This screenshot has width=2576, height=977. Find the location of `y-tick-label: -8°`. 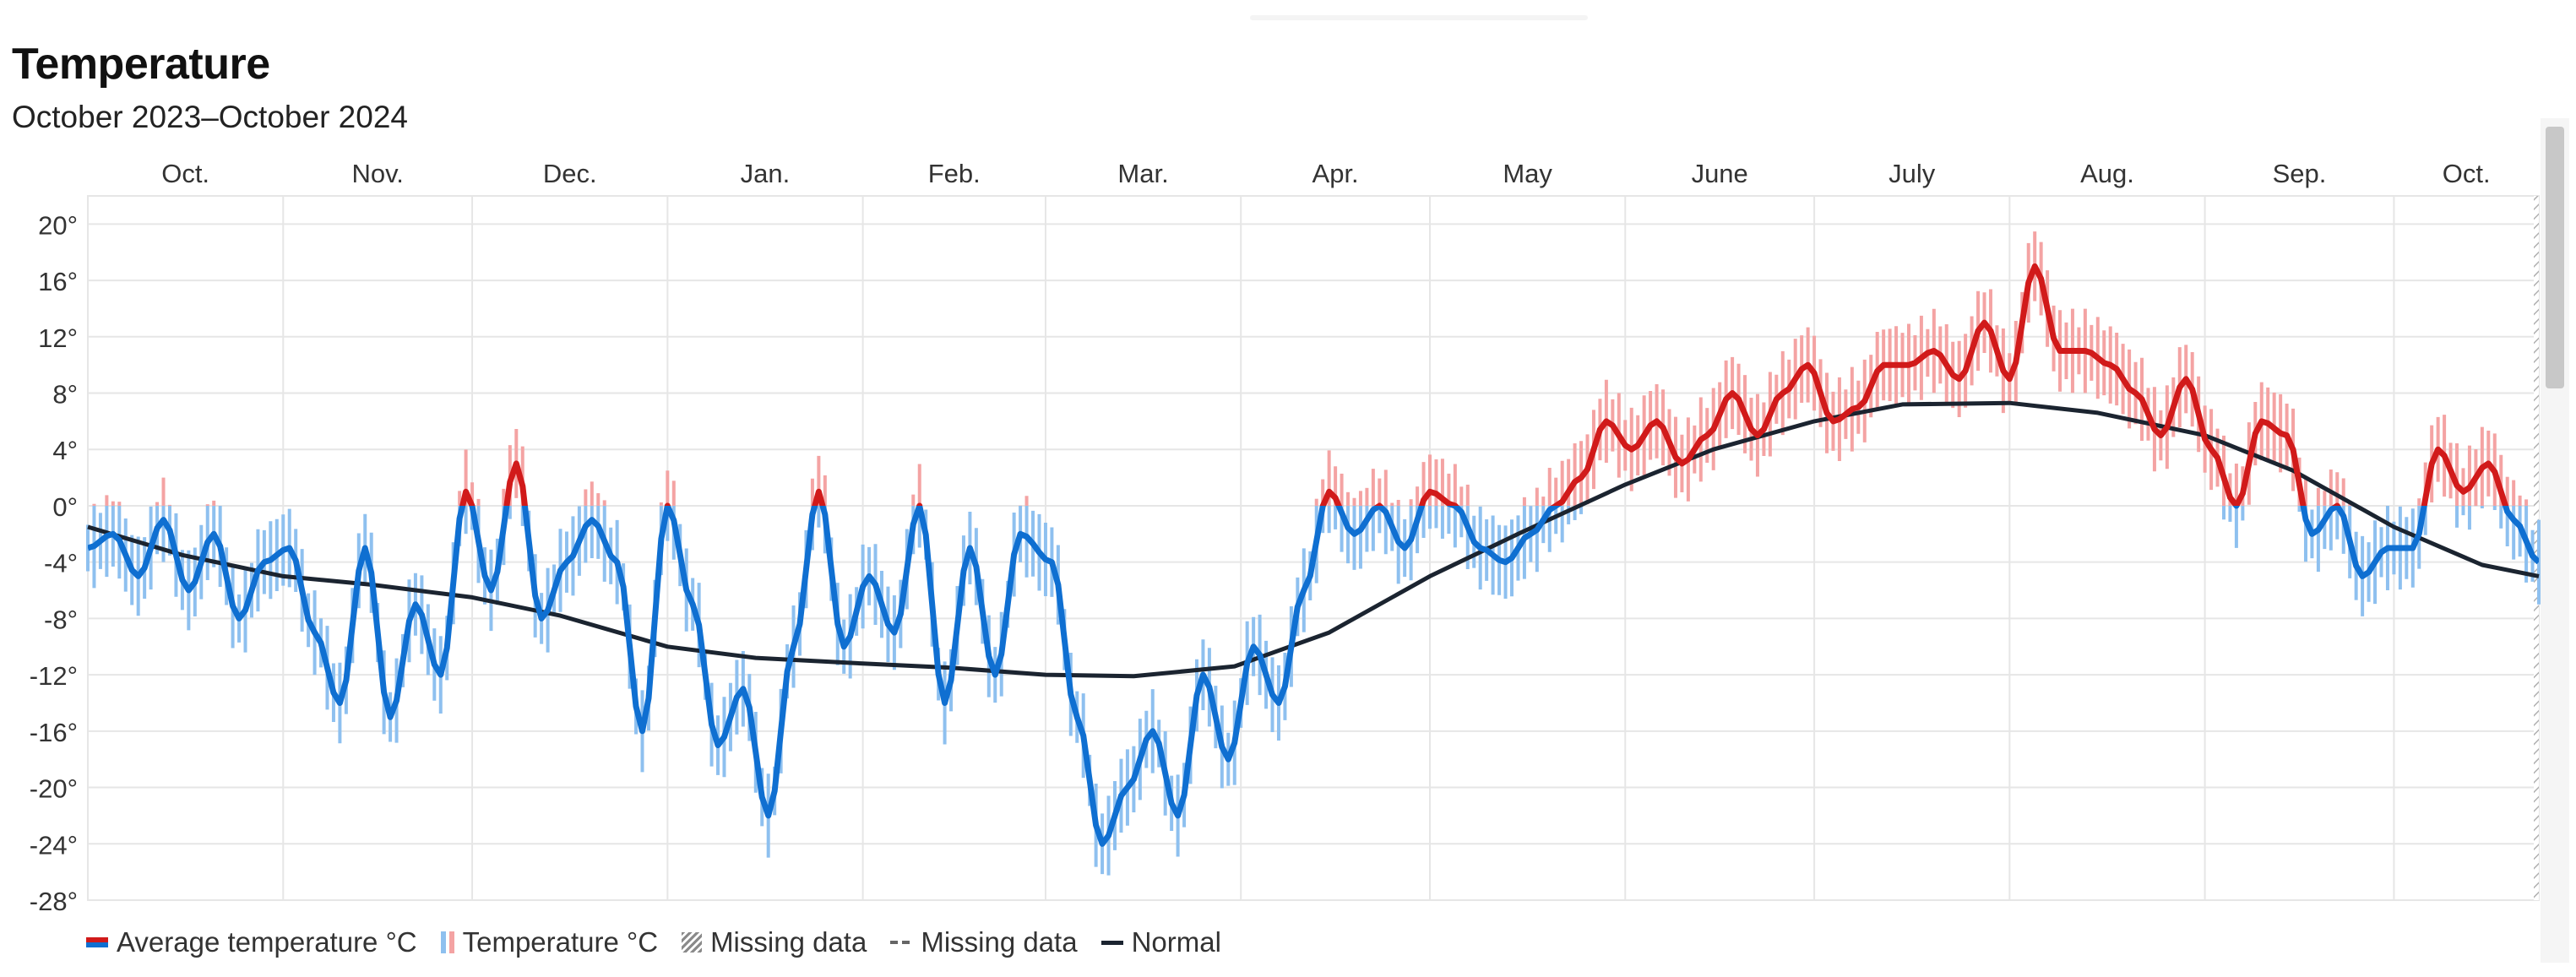

y-tick-label: -8° is located at coordinates (61, 619).